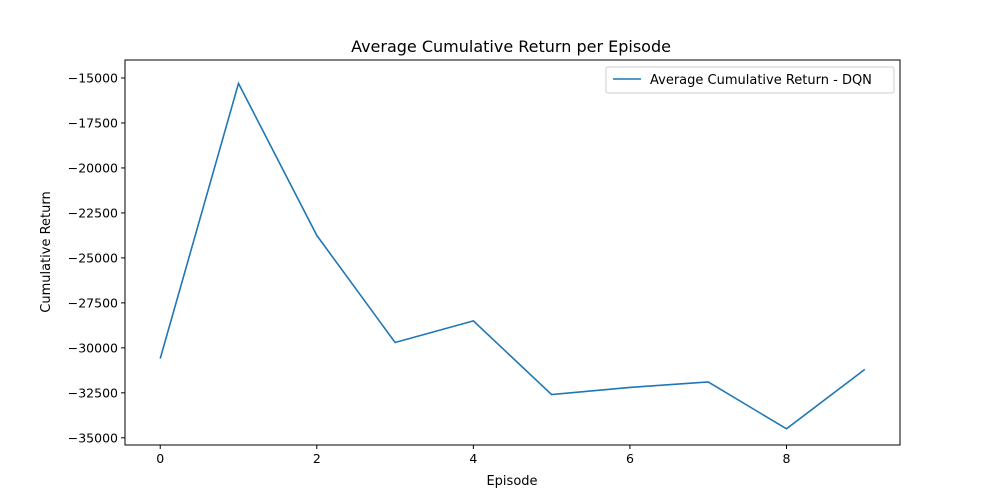 The image size is (1000, 500). What do you see at coordinates (93, 122) in the screenshot?
I see `y-tick-label: −17500` at bounding box center [93, 122].